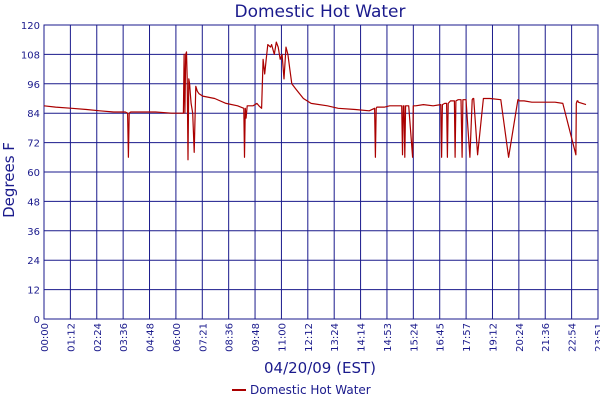 The height and width of the screenshot is (400, 600). What do you see at coordinates (493, 337) in the screenshot?
I see `x-tick-label: 19:12` at bounding box center [493, 337].